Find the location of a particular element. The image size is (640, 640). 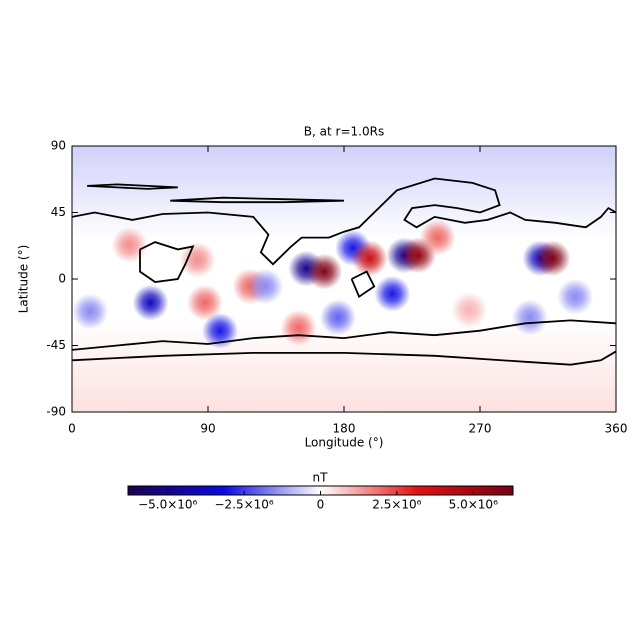

colorbar-tick-label: −5.0×10⁶ is located at coordinates (167, 505).